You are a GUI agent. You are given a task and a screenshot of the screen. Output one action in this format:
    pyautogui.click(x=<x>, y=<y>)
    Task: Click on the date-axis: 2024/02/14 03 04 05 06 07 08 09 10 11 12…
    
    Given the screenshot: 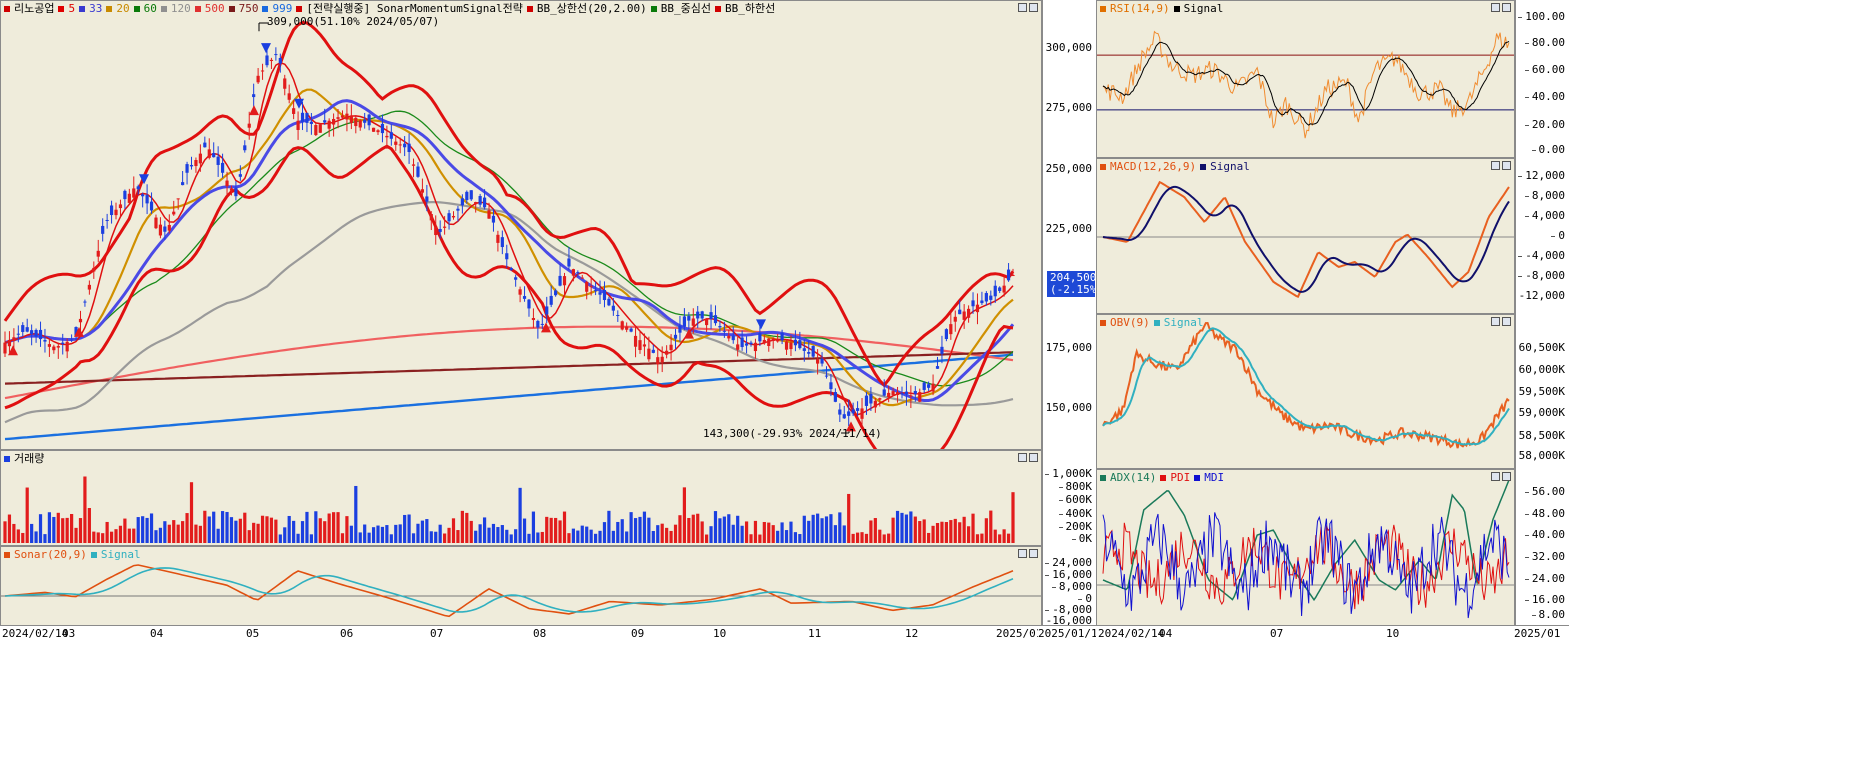 What is the action you would take?
    pyautogui.click(x=552, y=632)
    